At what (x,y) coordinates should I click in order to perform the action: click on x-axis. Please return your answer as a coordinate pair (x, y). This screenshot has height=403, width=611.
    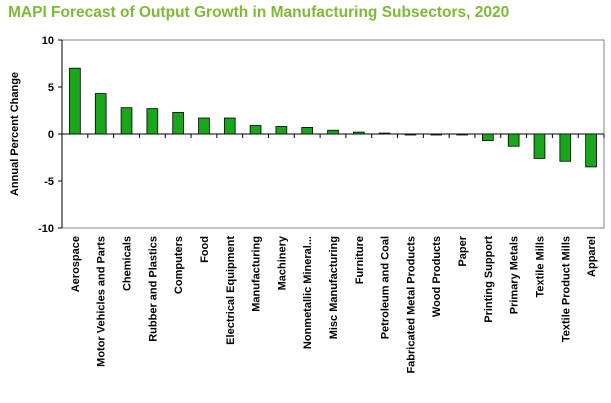
    Looking at the image, I should click on (333, 135).